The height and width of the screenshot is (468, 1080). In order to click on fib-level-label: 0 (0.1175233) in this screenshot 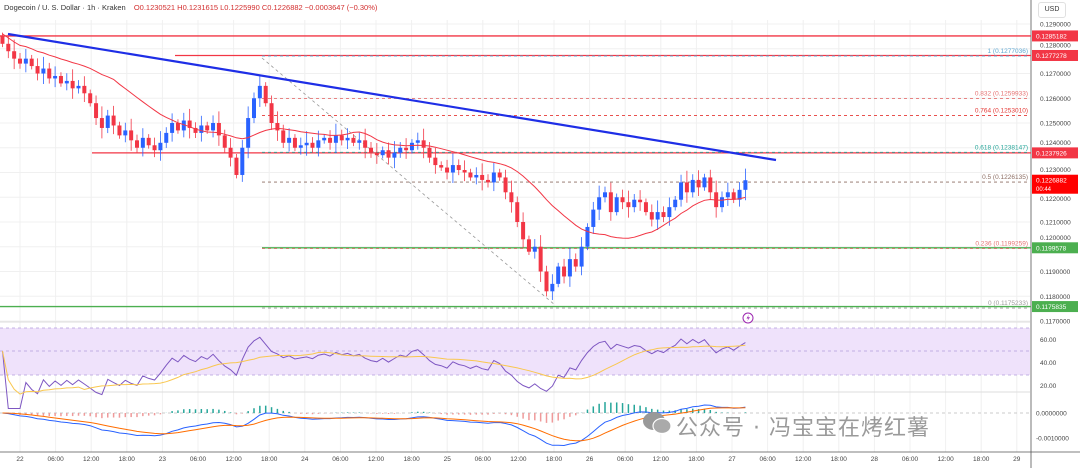, I will do `click(1008, 303)`.